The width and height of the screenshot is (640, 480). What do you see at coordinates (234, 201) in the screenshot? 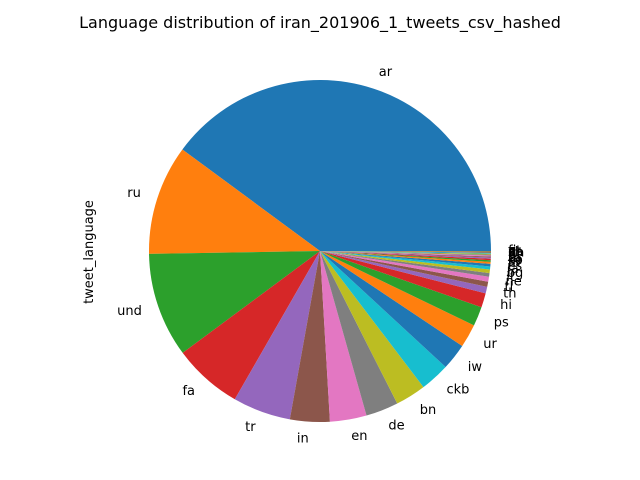
I see `pie-slice-ru` at bounding box center [234, 201].